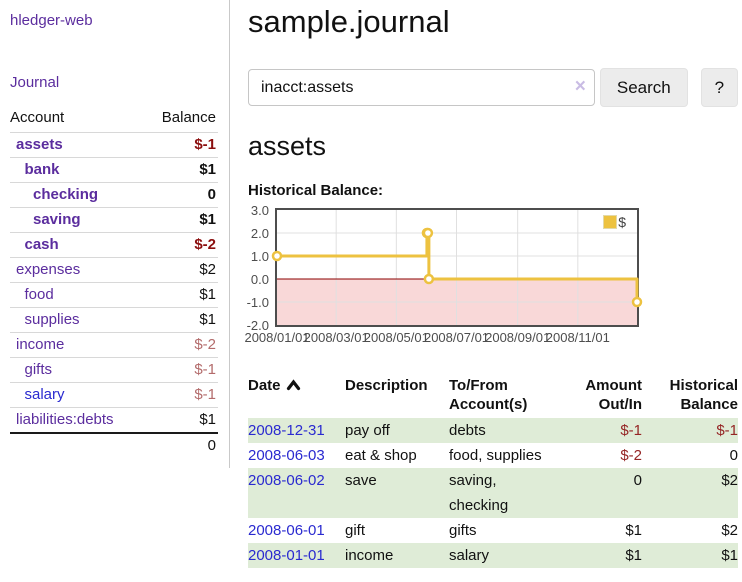 The height and width of the screenshot is (582, 742). I want to click on chart-canvas, so click(457, 267).